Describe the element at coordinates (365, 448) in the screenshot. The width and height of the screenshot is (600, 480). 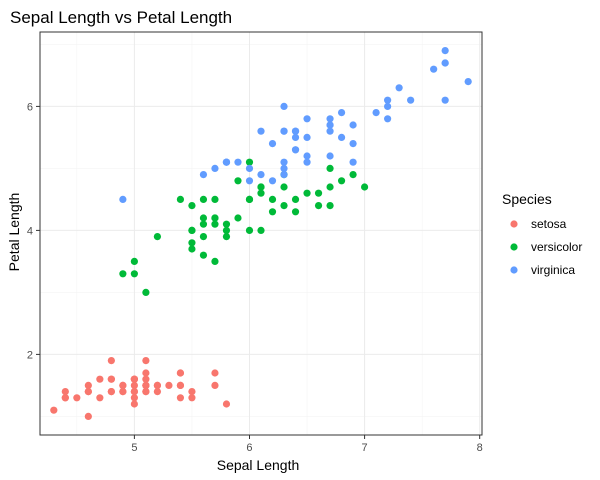
I see `x-tick-label: 7` at that location.